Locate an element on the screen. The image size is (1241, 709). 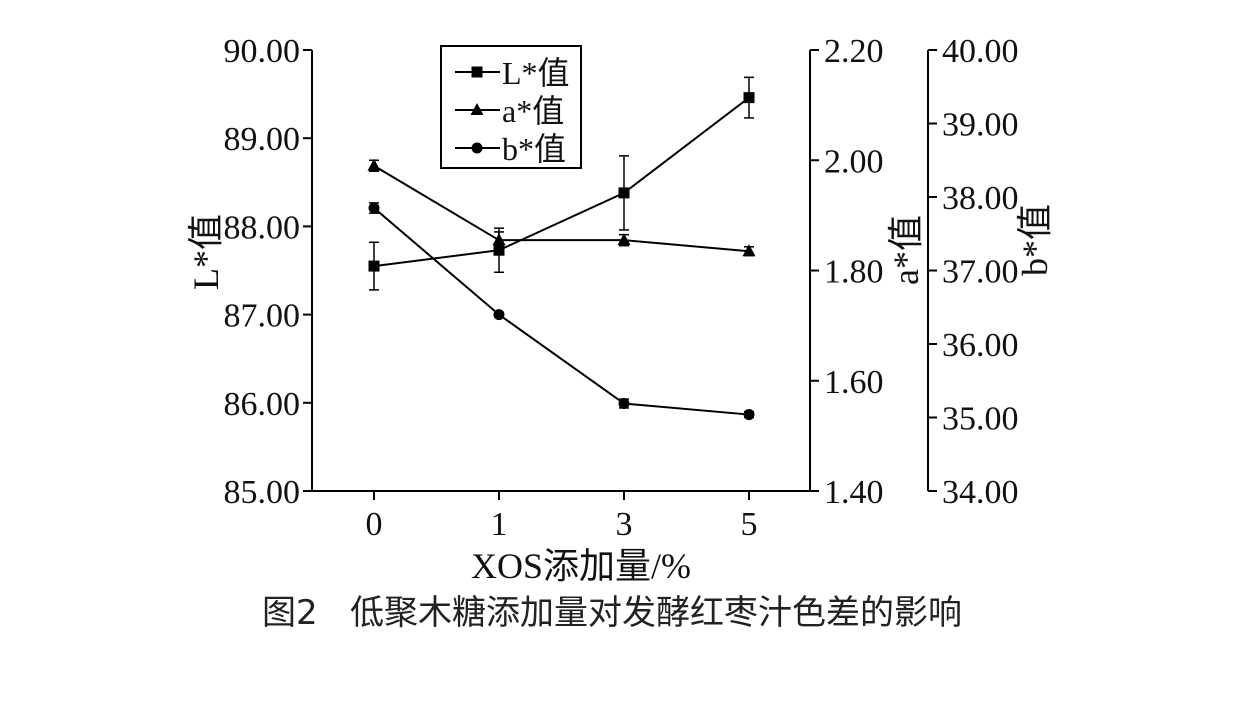
right1-tick-label: 2.00 is located at coordinates (854, 161).